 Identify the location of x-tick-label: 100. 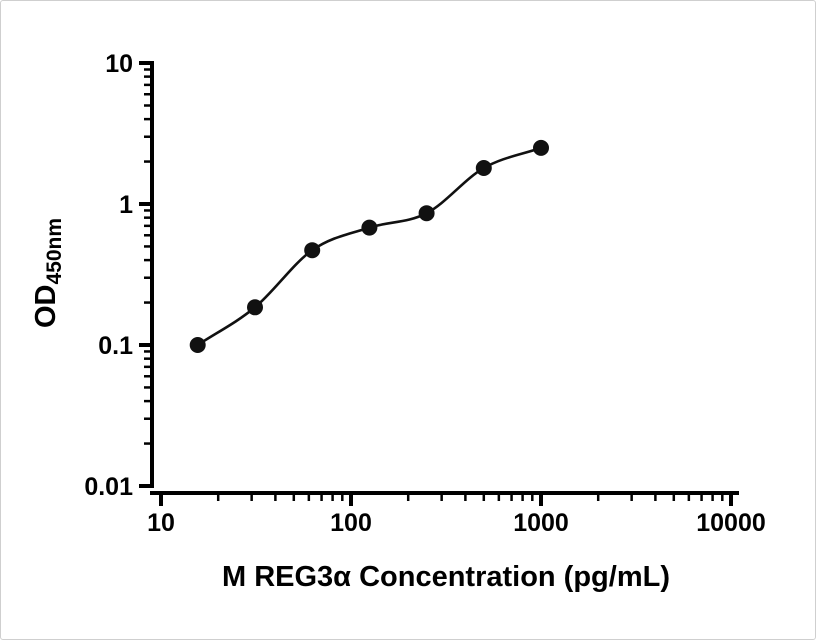
(351, 523).